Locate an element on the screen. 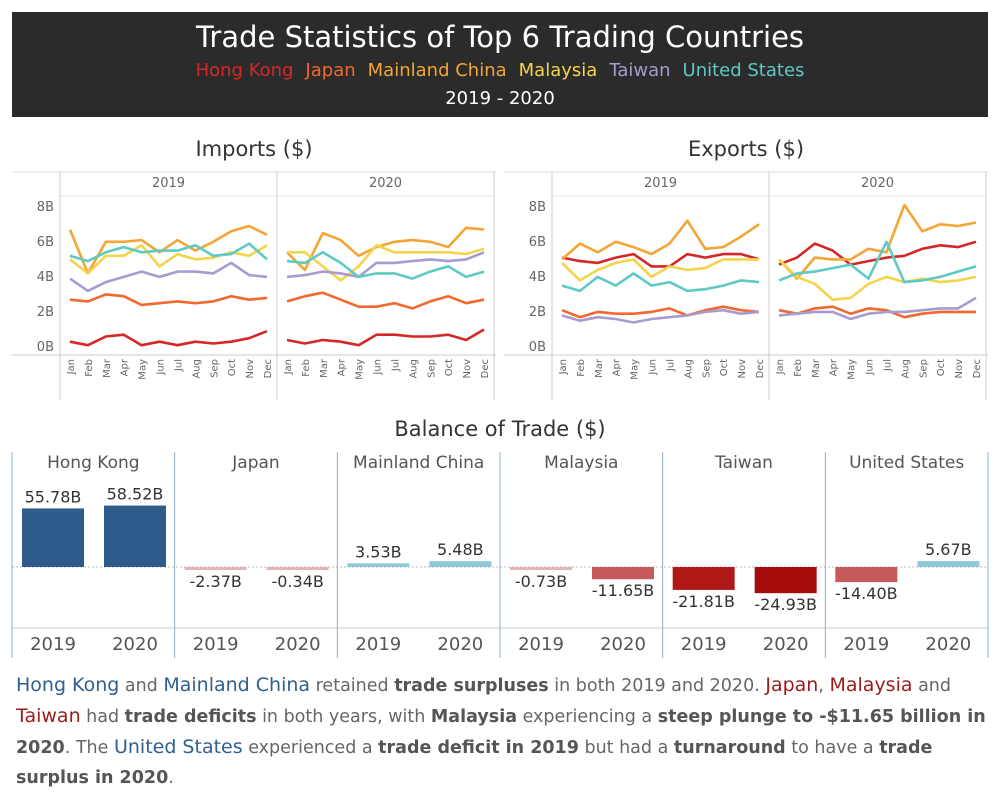  bar-value-label: -21.81B is located at coordinates (703, 601).